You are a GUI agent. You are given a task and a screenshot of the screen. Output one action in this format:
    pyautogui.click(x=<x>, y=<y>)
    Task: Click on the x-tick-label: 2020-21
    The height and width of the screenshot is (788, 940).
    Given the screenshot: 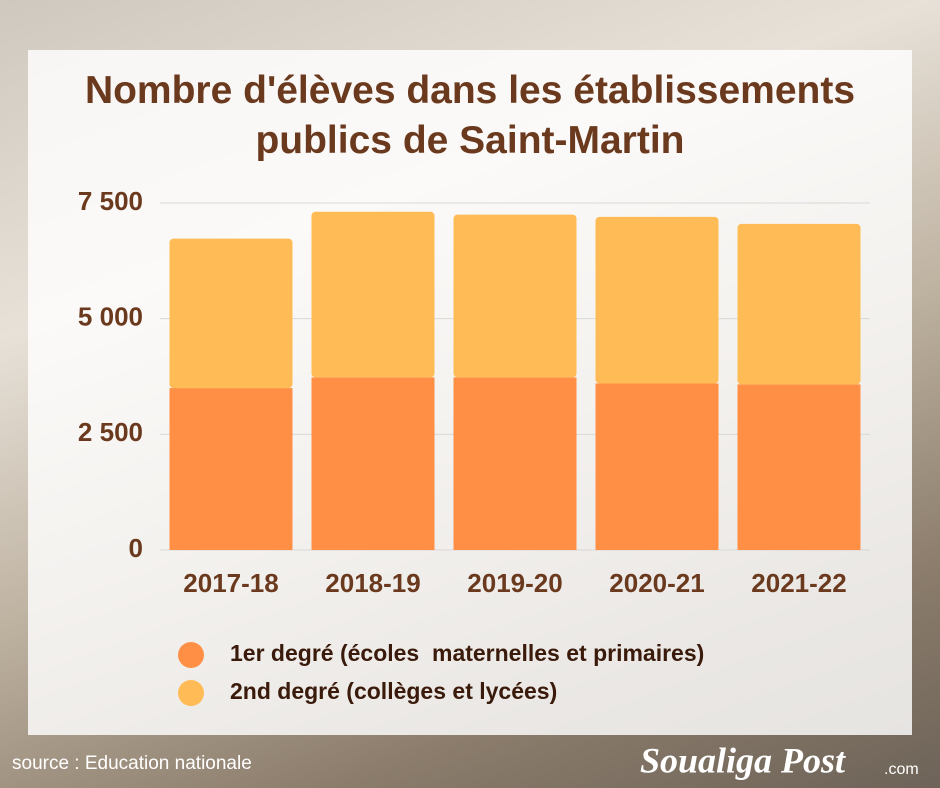 What is the action you would take?
    pyautogui.click(x=656, y=583)
    